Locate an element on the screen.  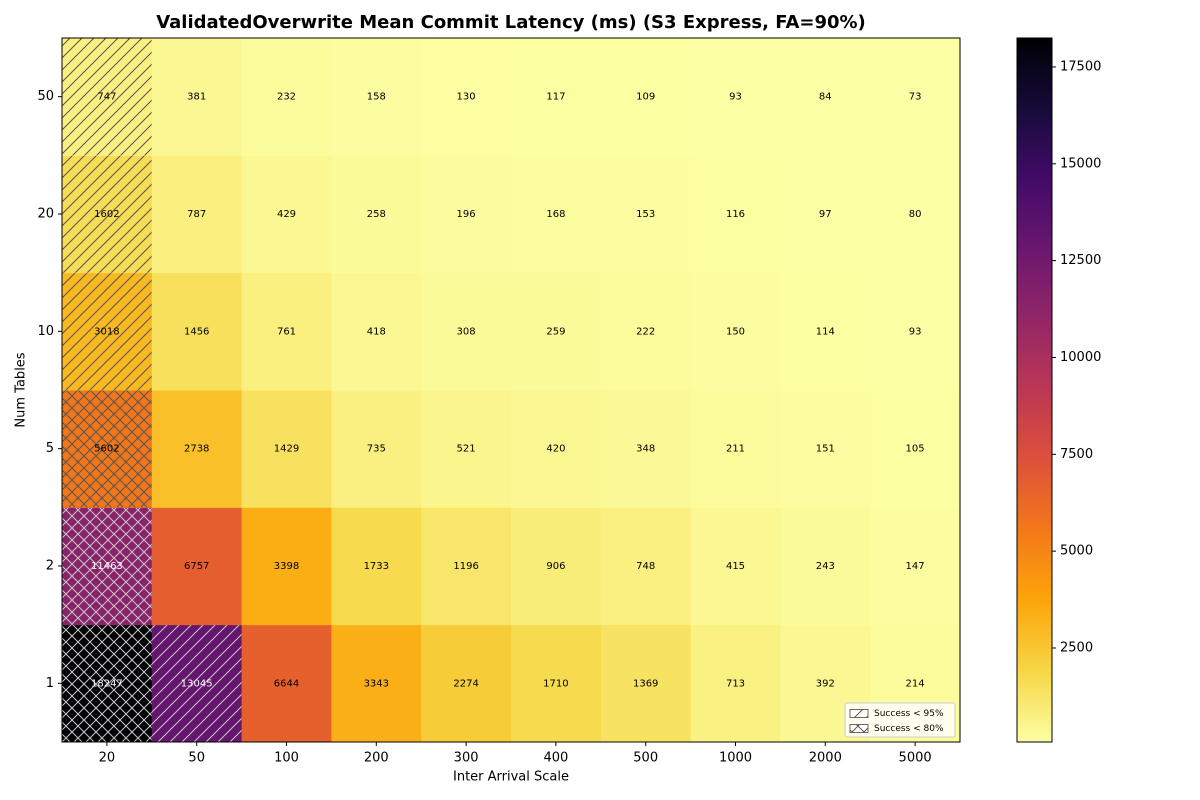
cell-label: 168 is located at coordinates (555, 214).